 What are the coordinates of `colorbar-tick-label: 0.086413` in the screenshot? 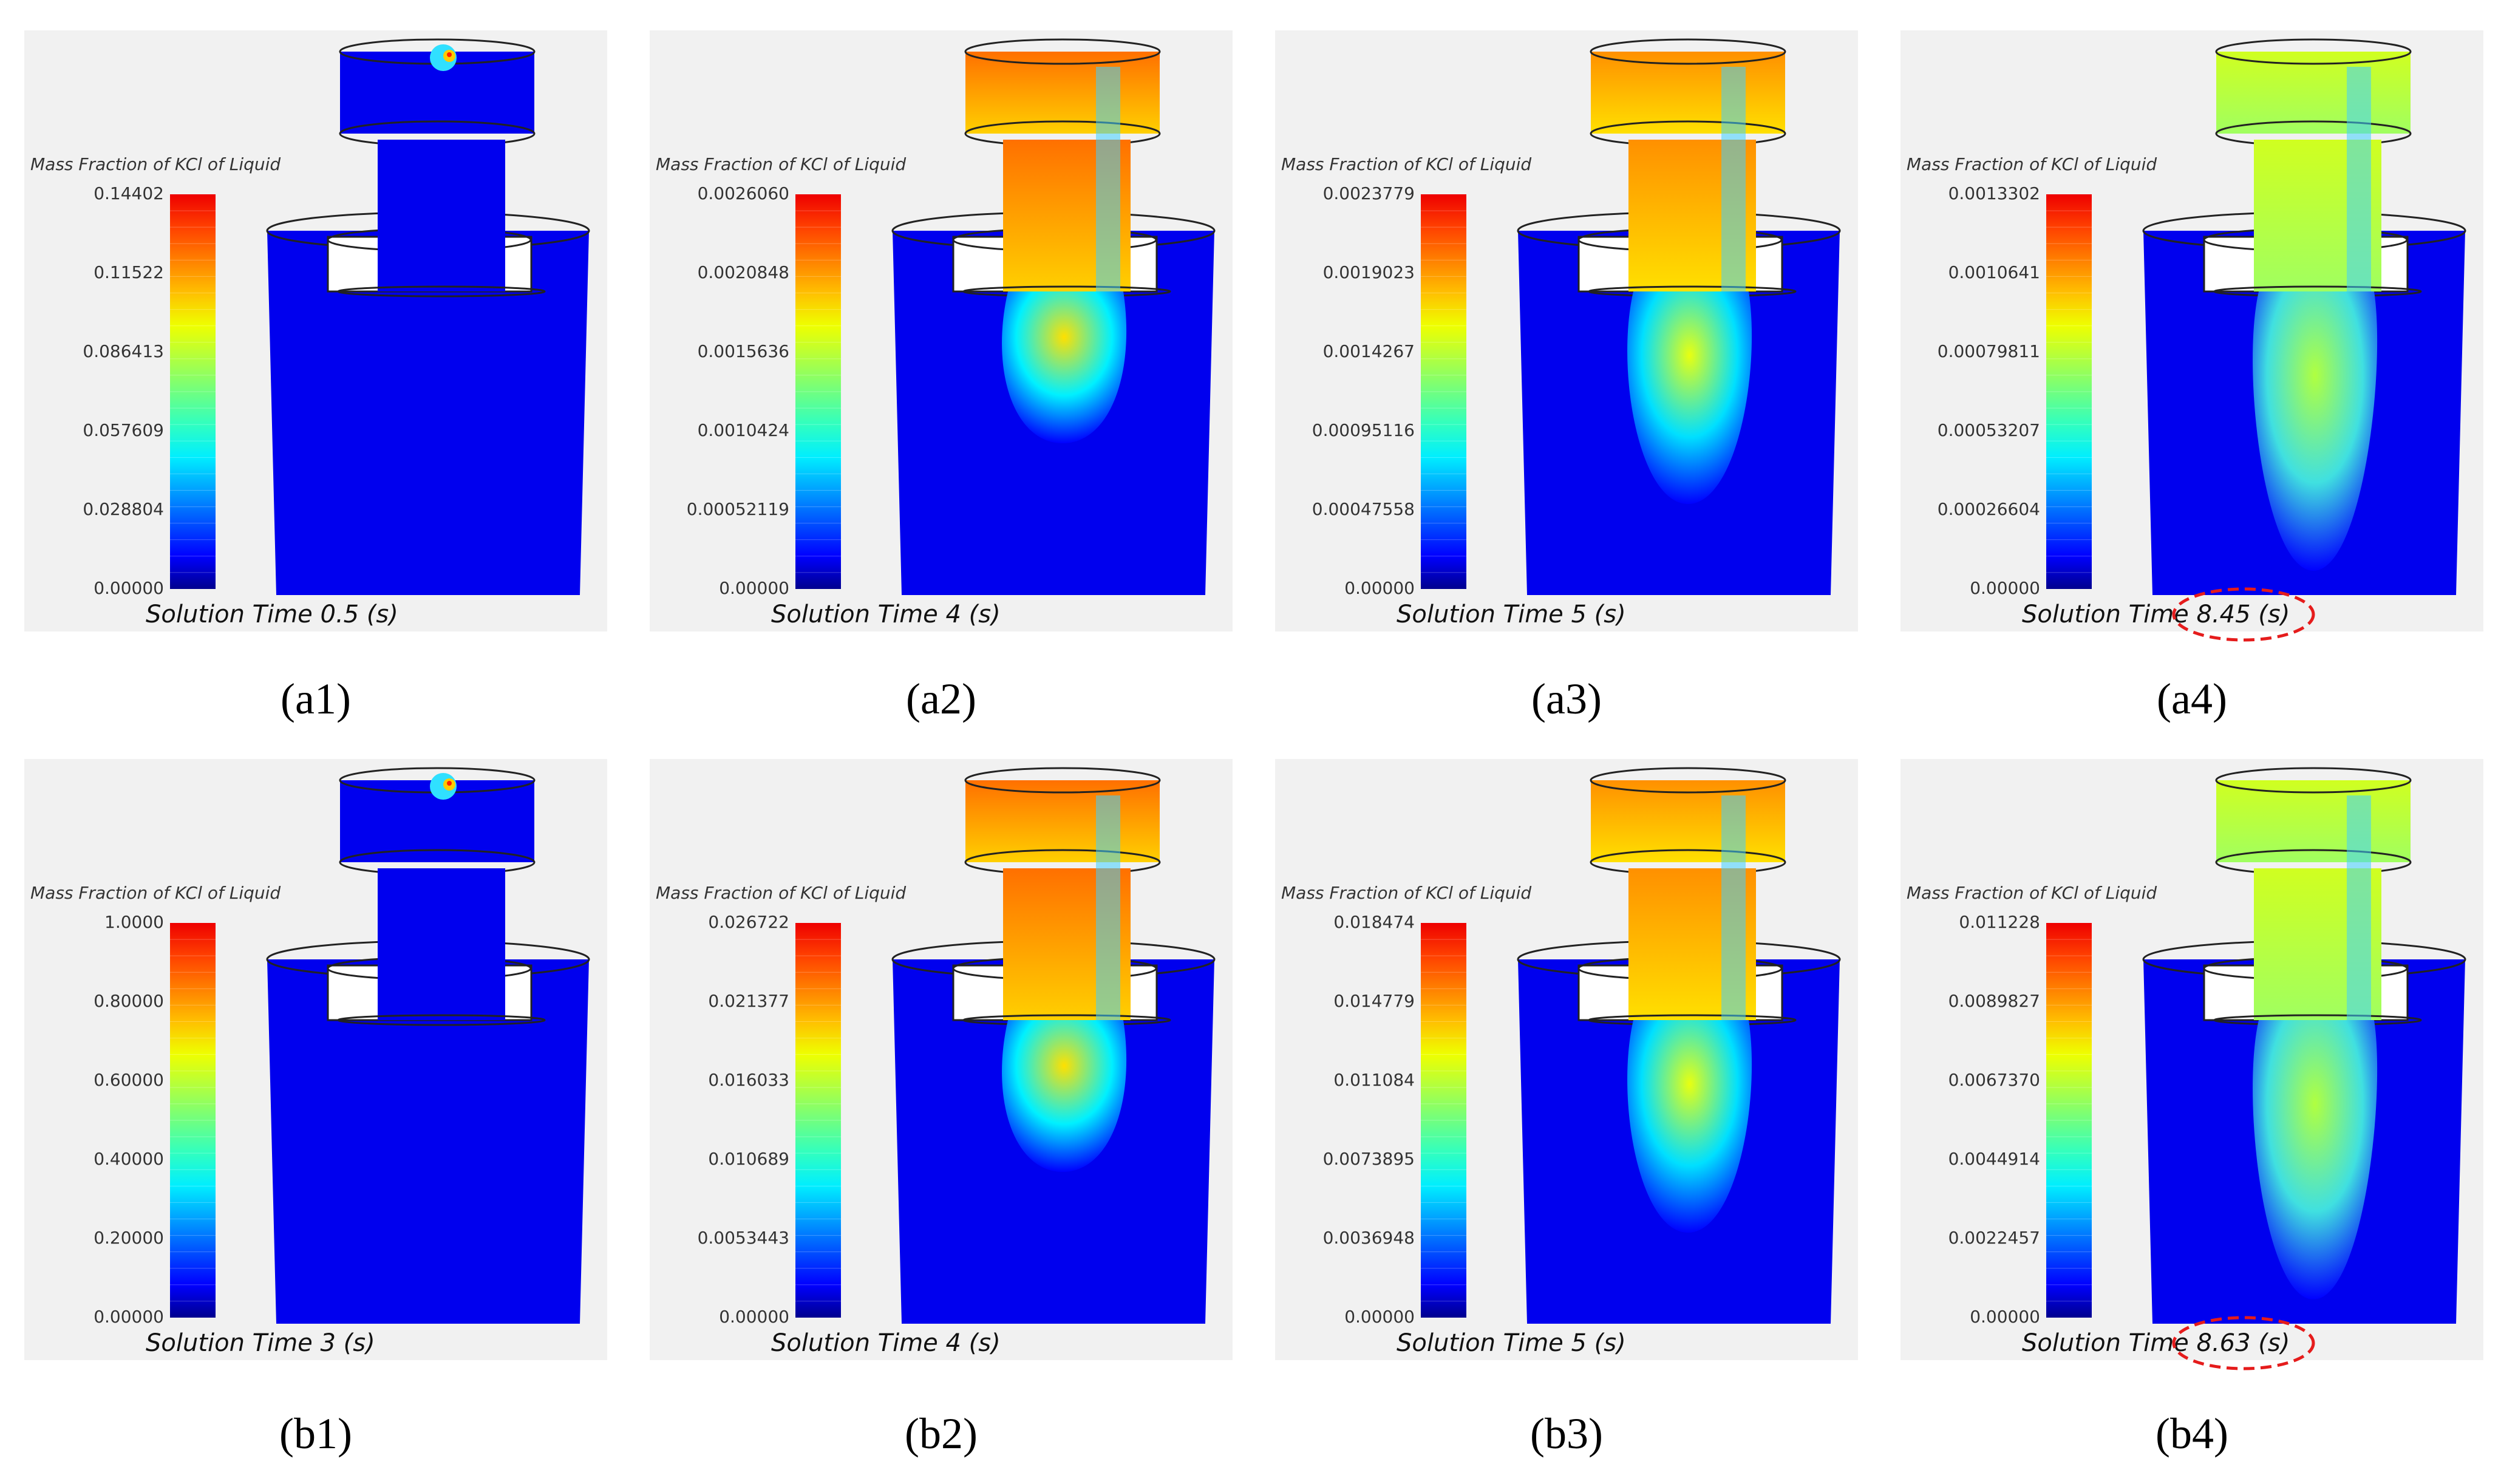 It's located at (123, 351).